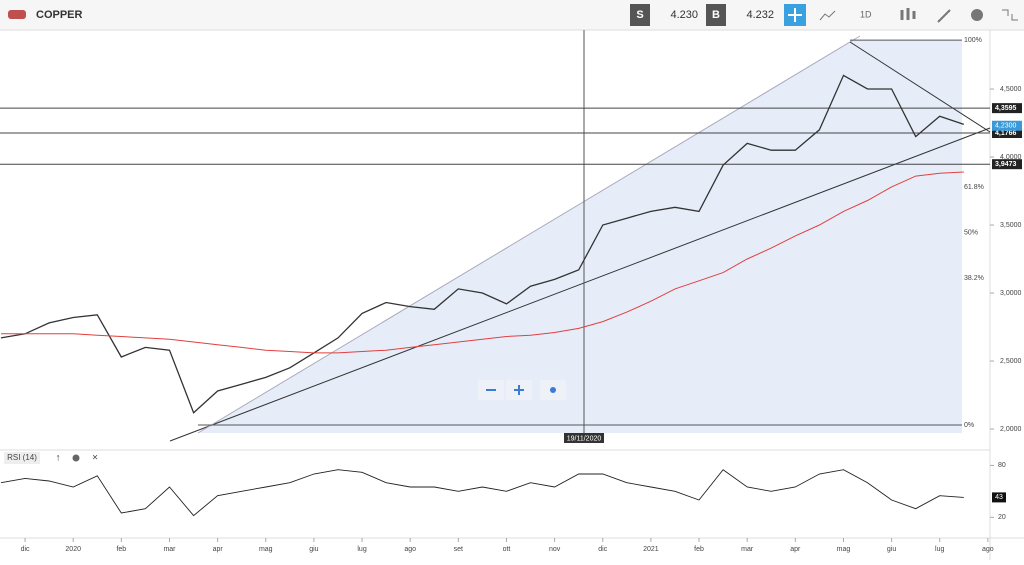  I want to click on rsi-up: ↑, so click(58, 458).